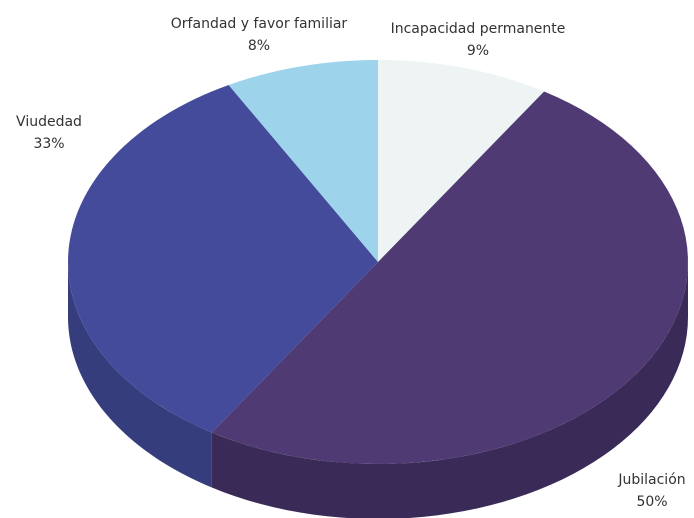  What do you see at coordinates (478, 51) in the screenshot?
I see `value-incapacidad: 9%` at bounding box center [478, 51].